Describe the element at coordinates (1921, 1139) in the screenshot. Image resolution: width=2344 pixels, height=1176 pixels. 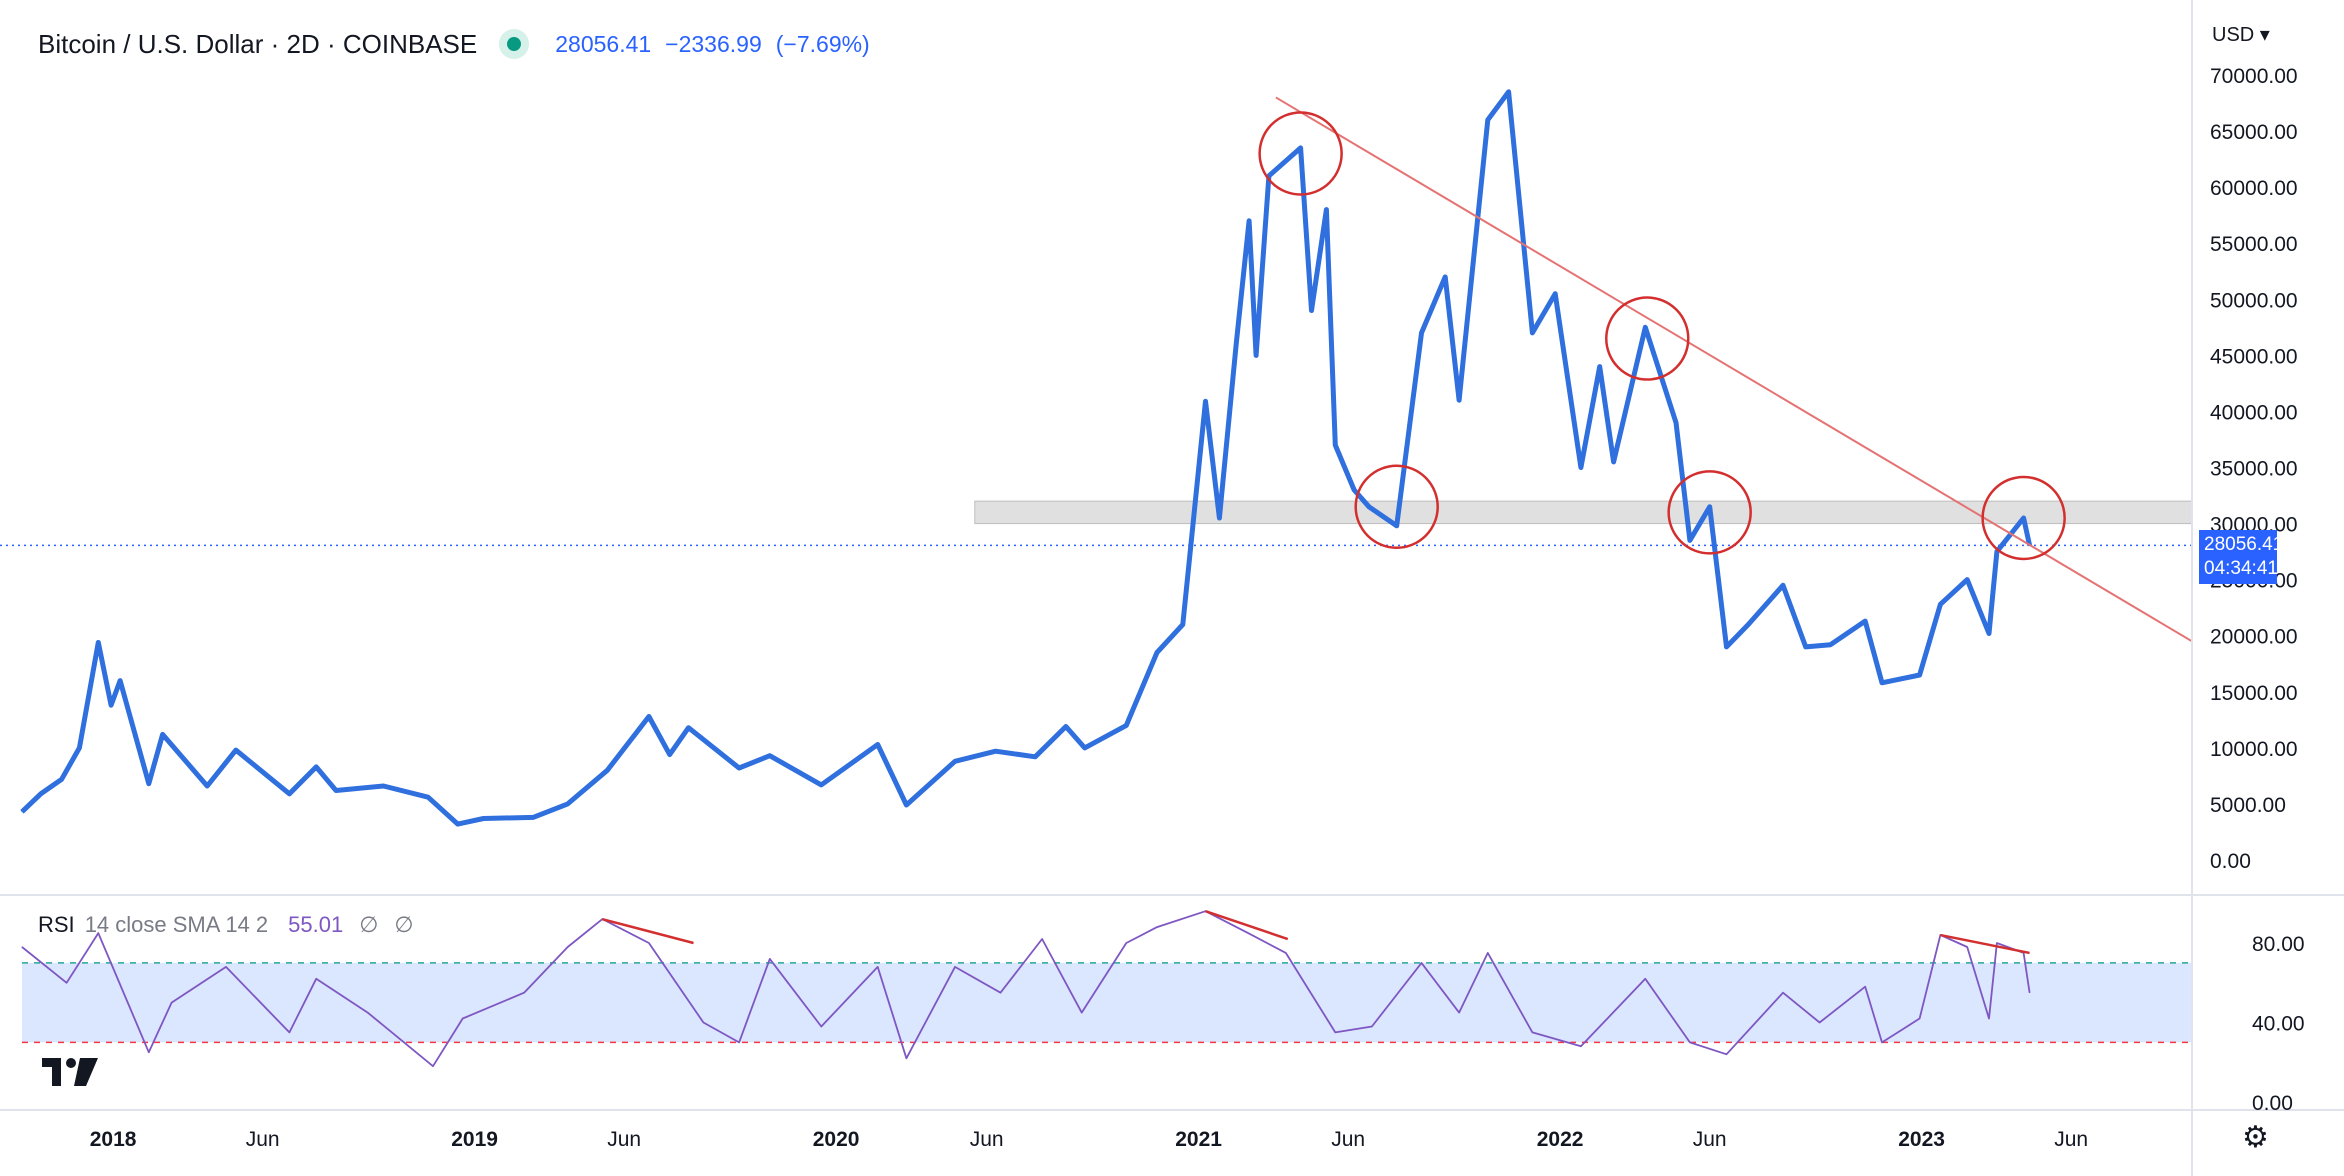
I see `time-tick-label: 2023` at that location.